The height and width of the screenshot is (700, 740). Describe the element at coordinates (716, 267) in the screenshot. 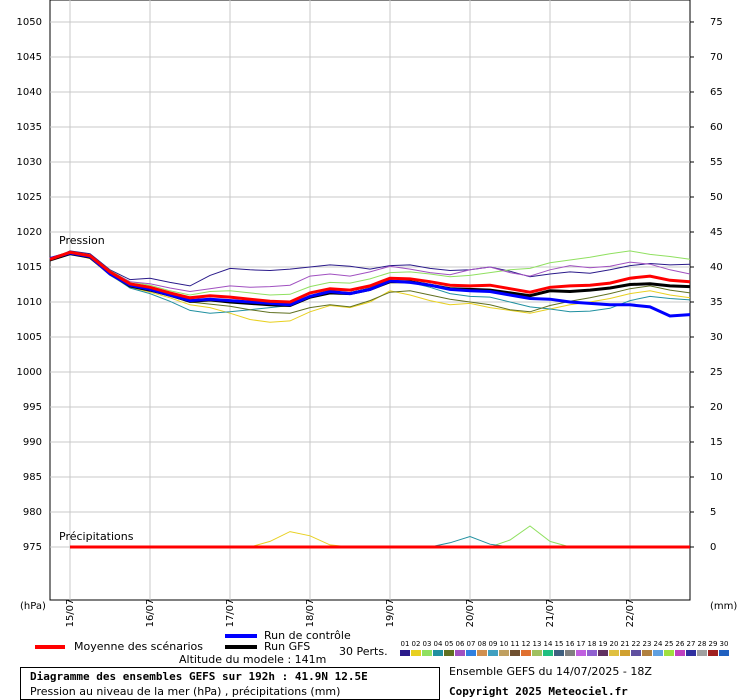

I see `y2-tick-label: 40` at that location.